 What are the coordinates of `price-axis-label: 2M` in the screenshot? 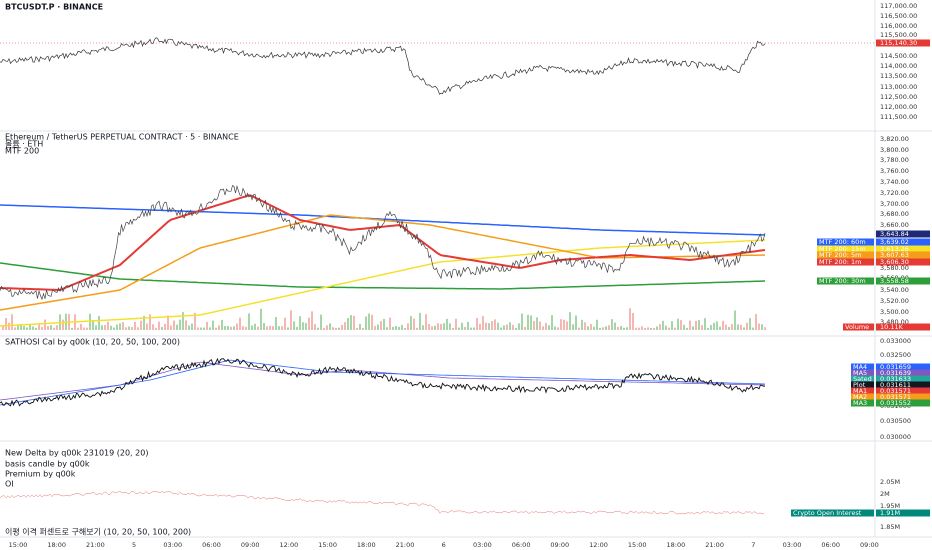 It's located at (885, 494).